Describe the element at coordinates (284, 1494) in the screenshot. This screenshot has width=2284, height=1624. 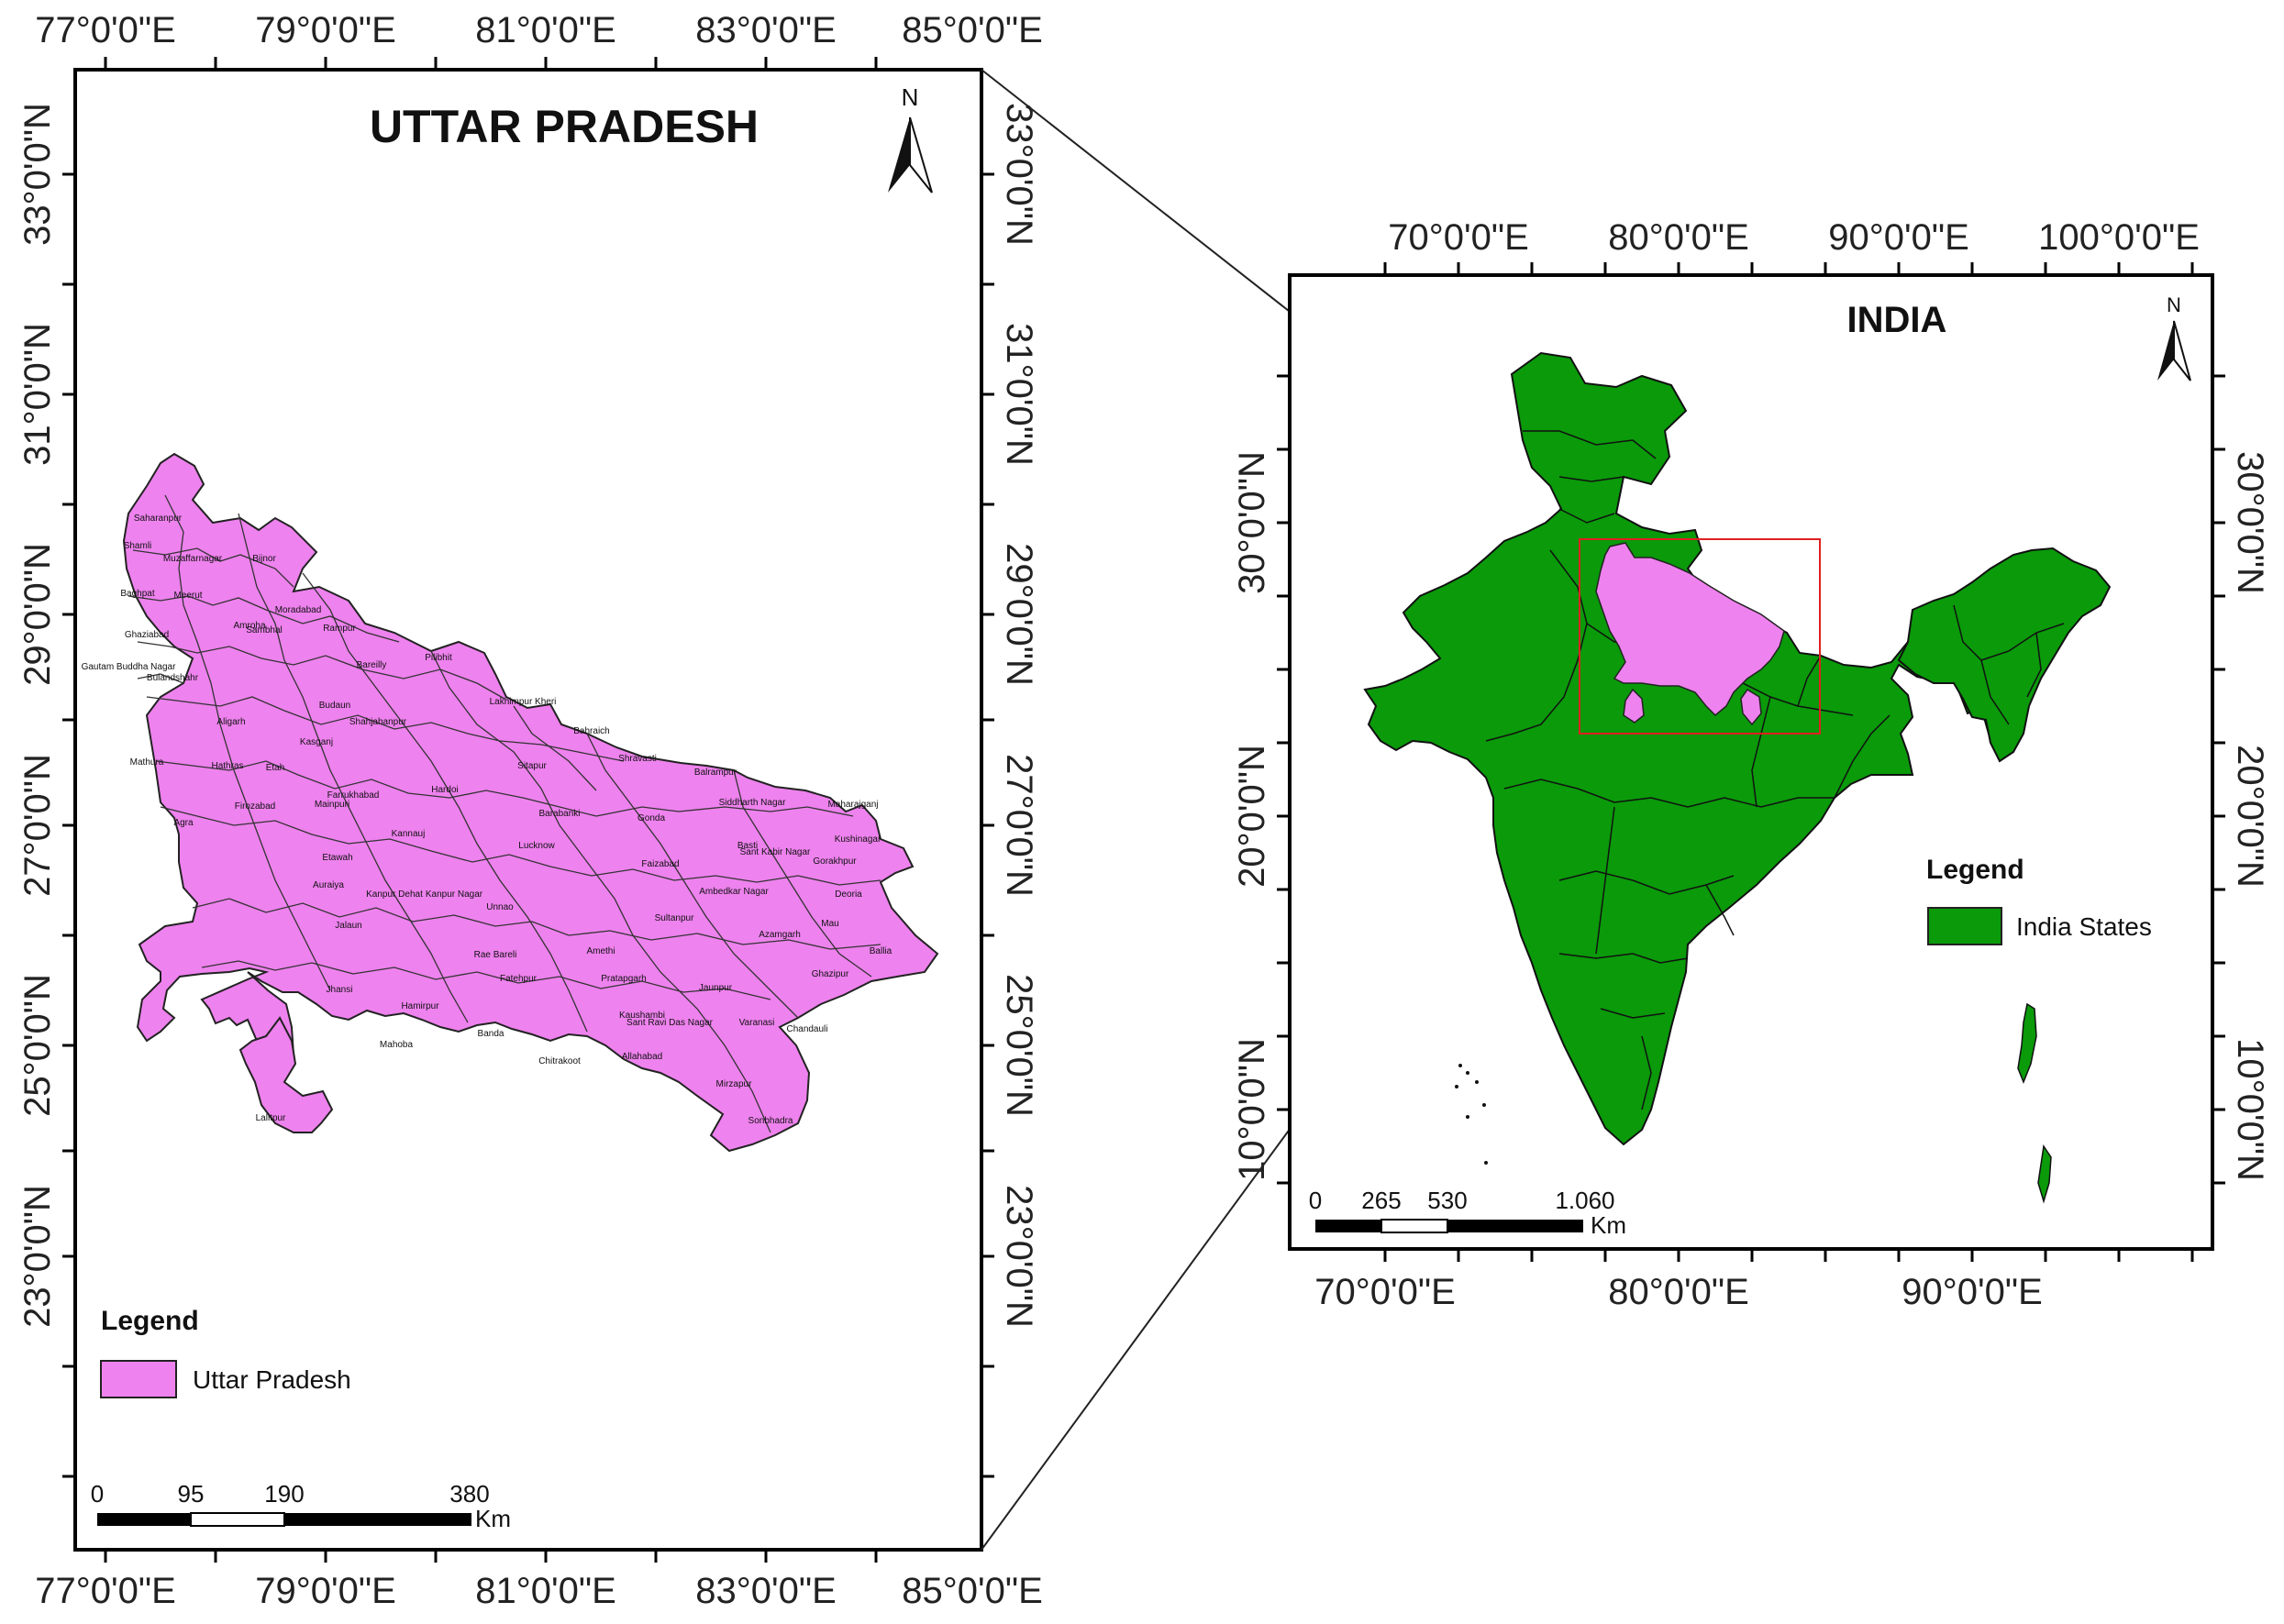
I see `up-scale-tick-2: 190` at that location.